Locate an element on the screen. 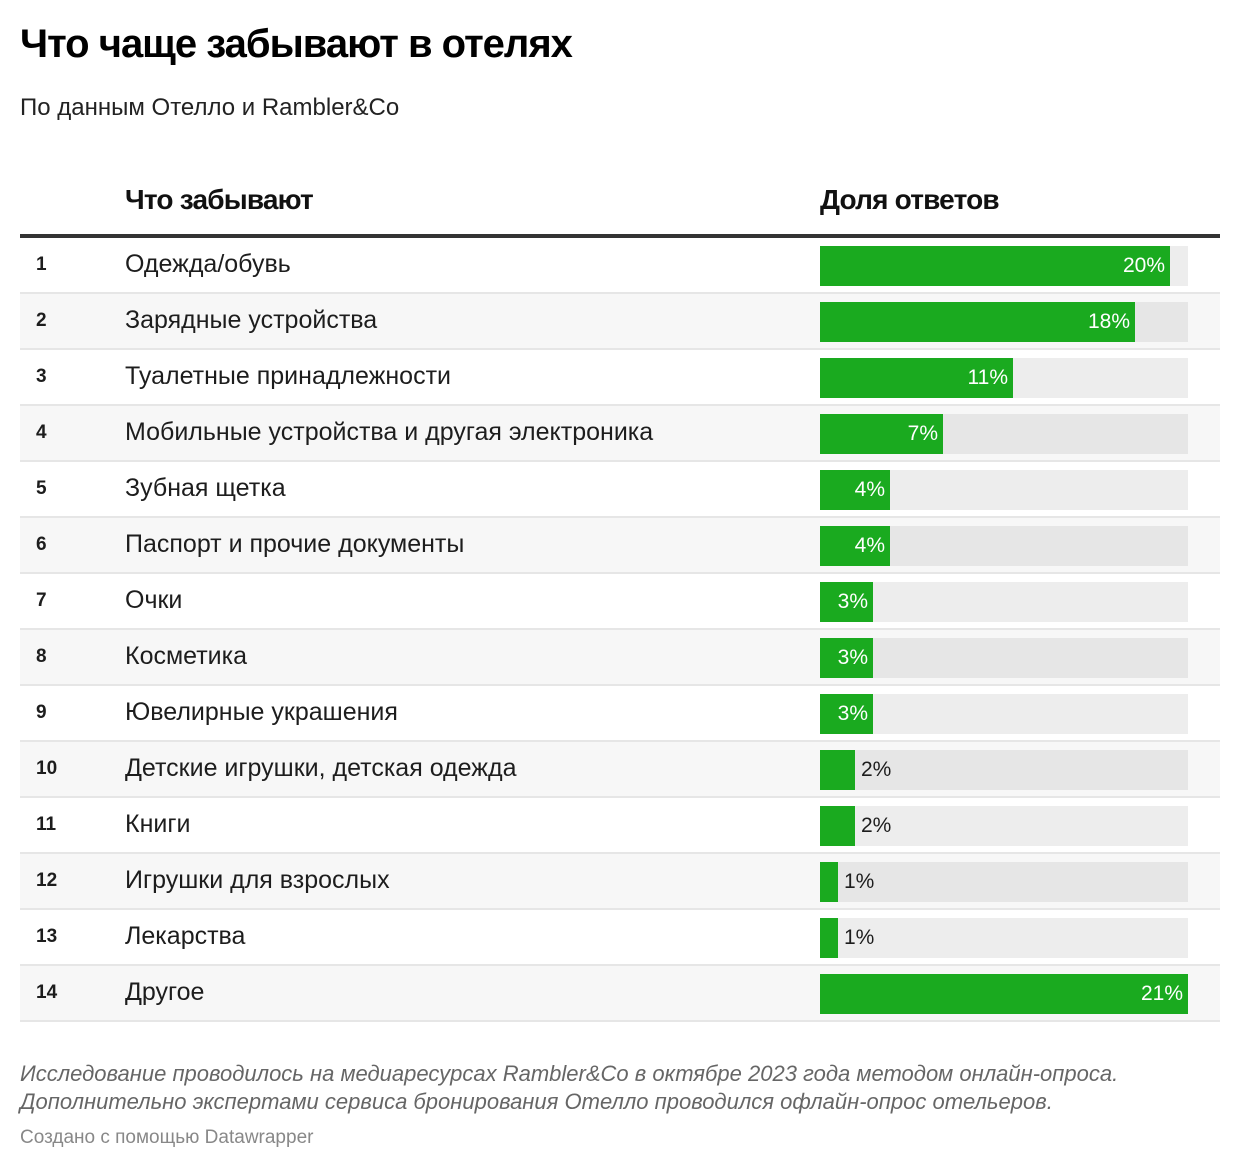 Image resolution: width=1240 pixels, height=1172 pixels. table-row: 5 Зубная щетка 4% is located at coordinates (620, 490).